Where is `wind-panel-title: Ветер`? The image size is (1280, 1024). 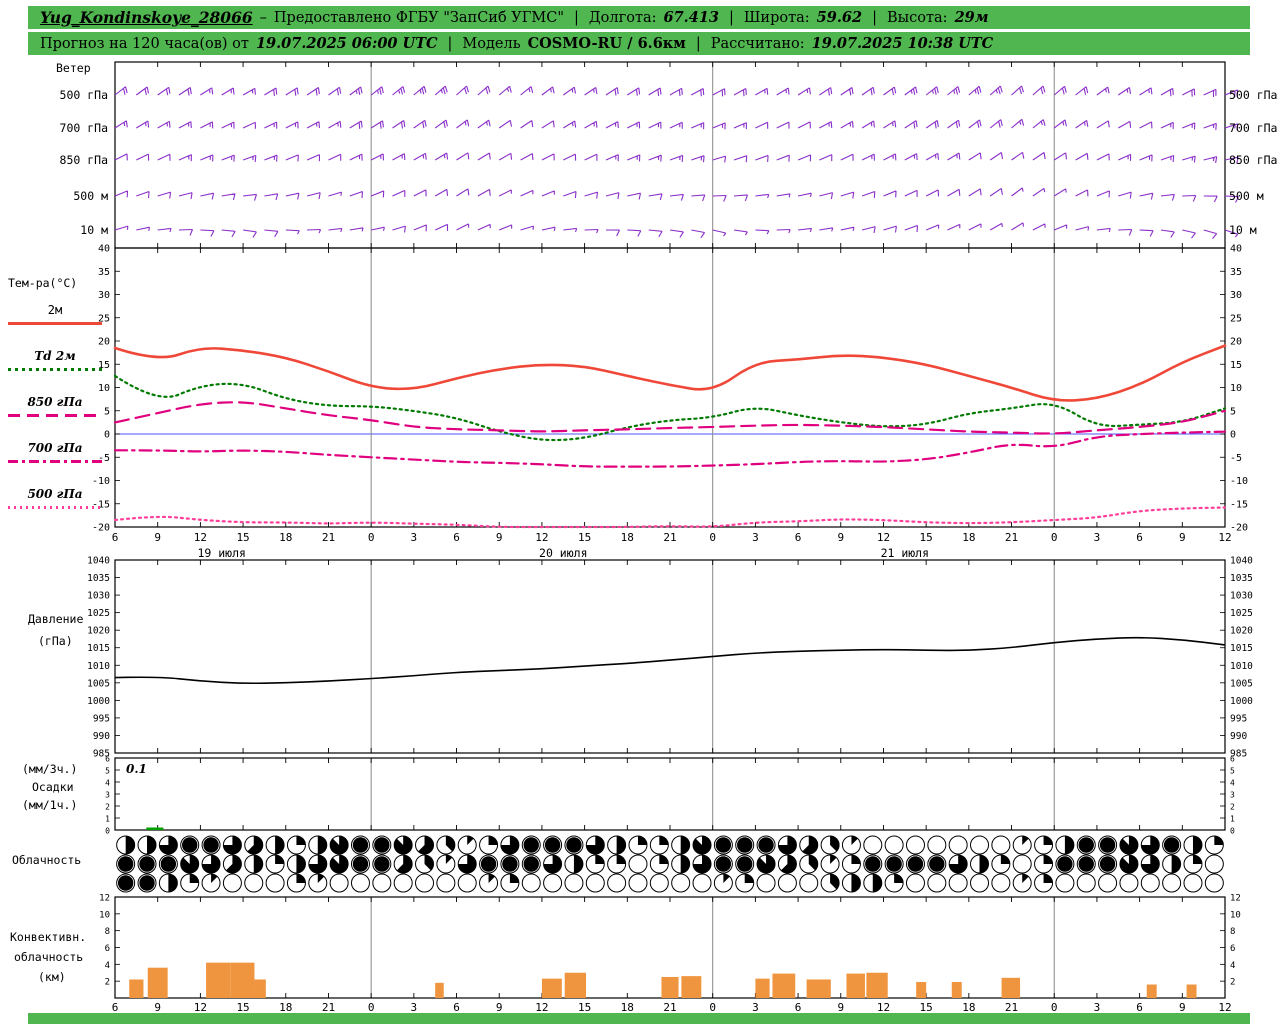 wind-panel-title: Ветер is located at coordinates (73, 68).